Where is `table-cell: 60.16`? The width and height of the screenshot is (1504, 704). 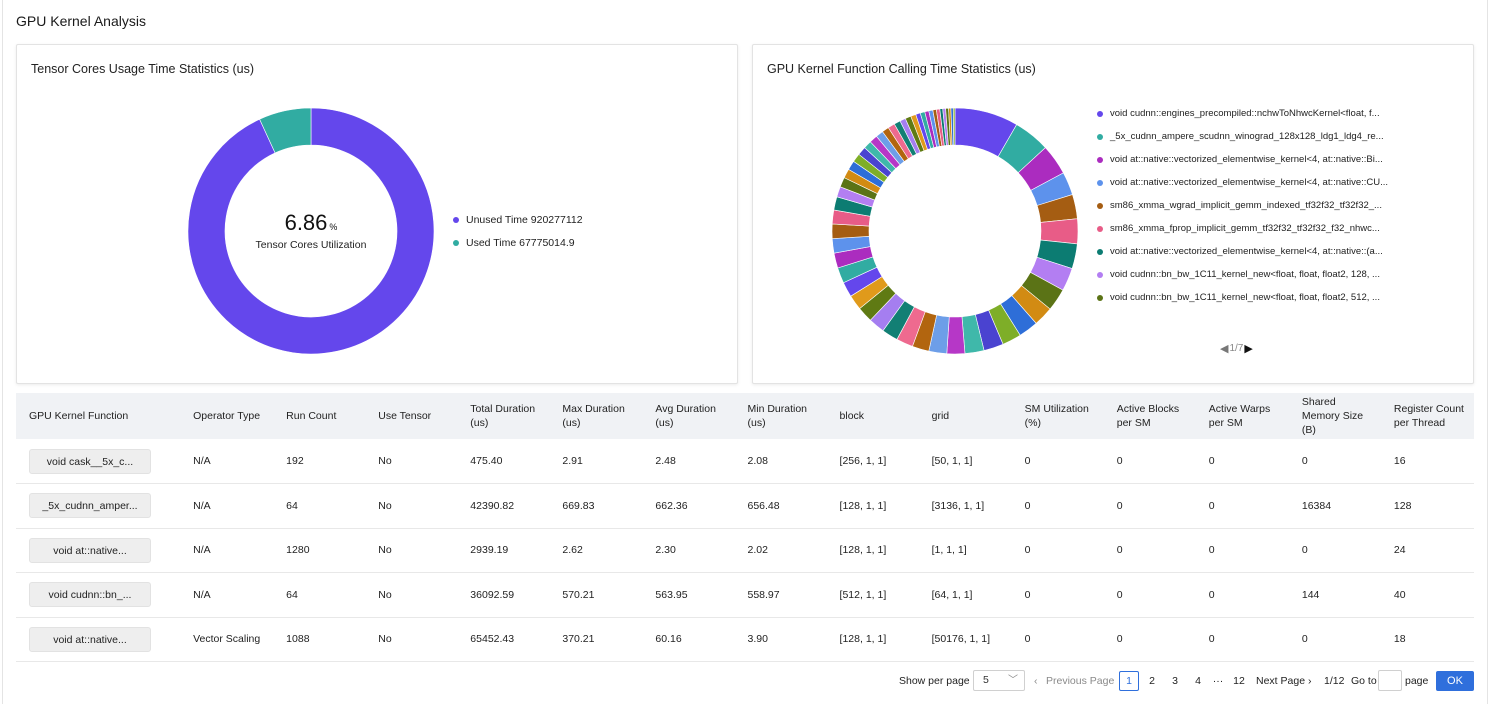 table-cell: 60.16 is located at coordinates (688, 639).